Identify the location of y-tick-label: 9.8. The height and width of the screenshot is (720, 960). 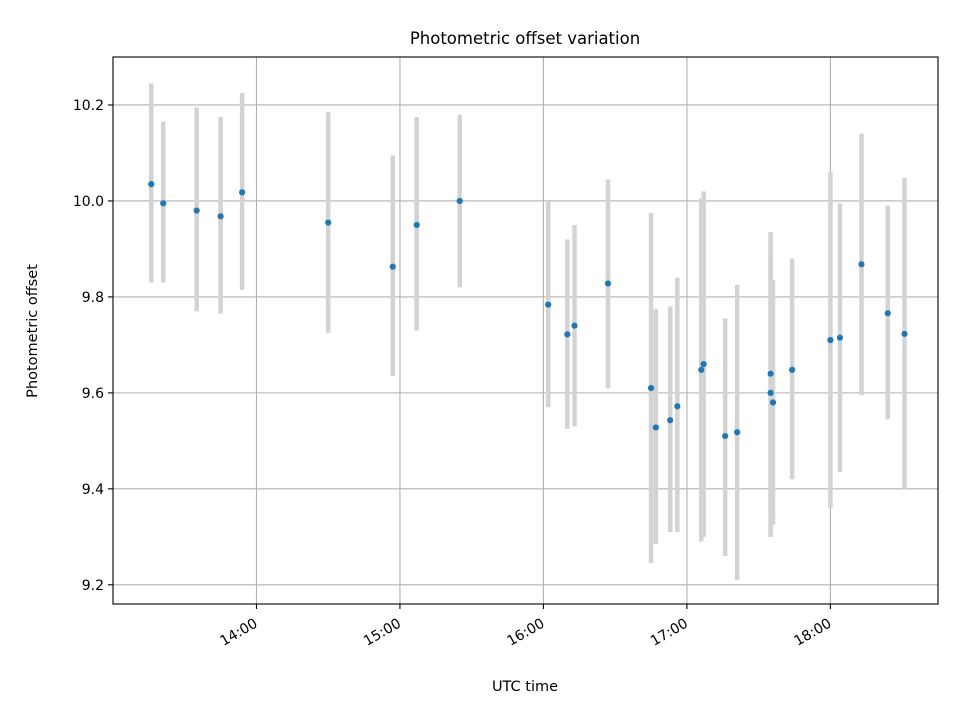
(93, 298).